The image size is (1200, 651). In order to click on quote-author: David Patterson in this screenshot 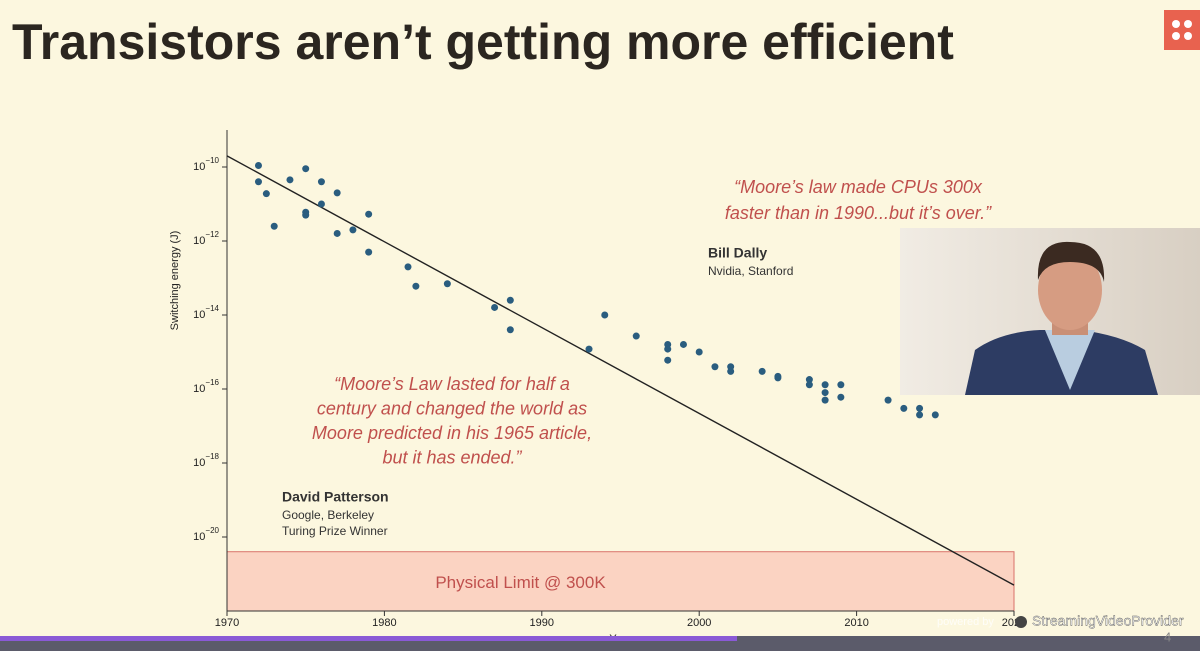, I will do `click(335, 497)`.